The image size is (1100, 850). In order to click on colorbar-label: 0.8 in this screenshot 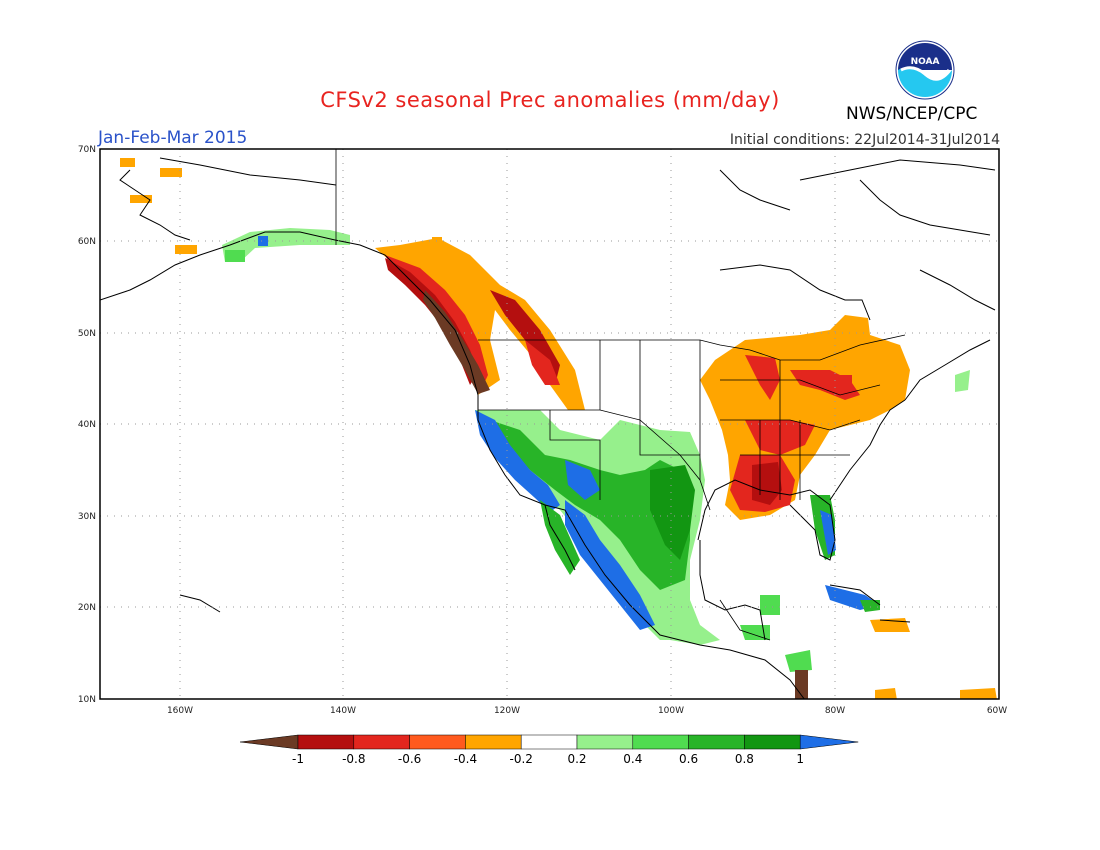, I will do `click(744, 759)`.